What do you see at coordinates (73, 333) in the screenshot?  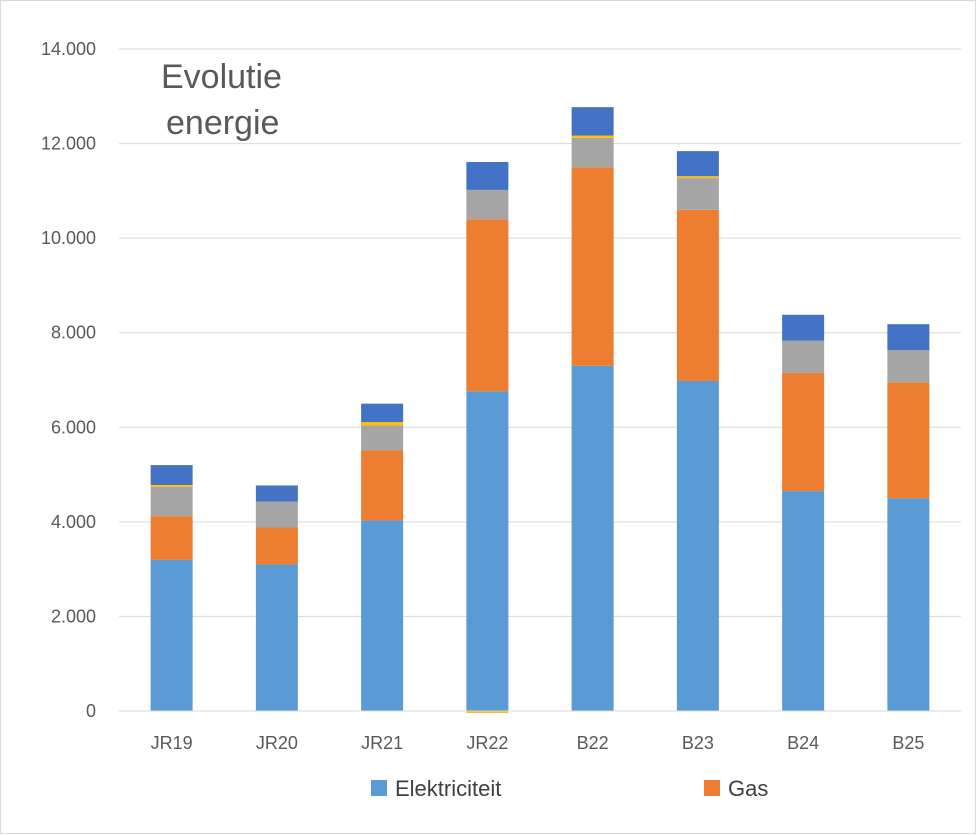 I see `y-tick-label: 8.000` at bounding box center [73, 333].